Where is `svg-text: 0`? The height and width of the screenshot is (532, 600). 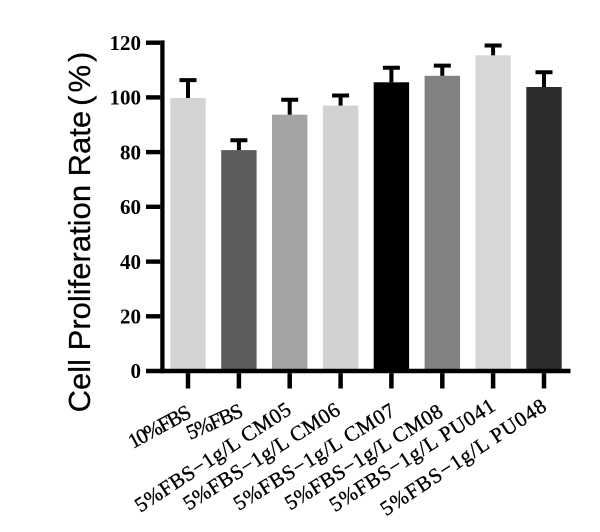 svg-text: 0 is located at coordinates (136, 371).